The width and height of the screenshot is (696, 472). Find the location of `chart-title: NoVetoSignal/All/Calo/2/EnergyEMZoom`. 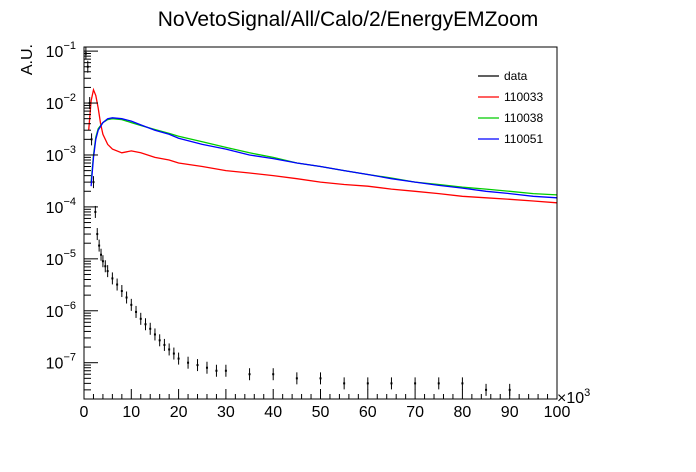

chart-title: NoVetoSignal/All/Calo/2/EnergyEMZoom is located at coordinates (348, 19).